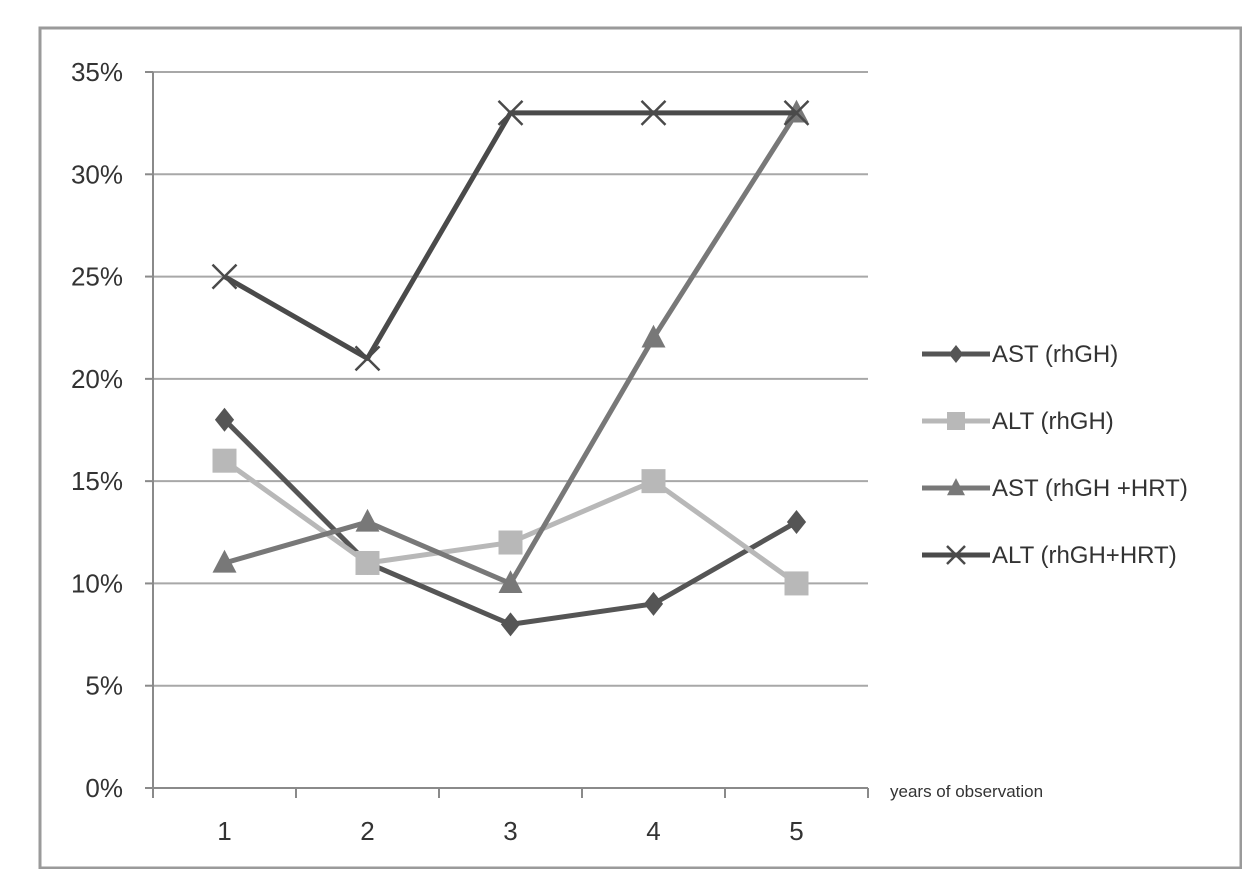  I want to click on y-tick-label: 5%, so click(104, 686).